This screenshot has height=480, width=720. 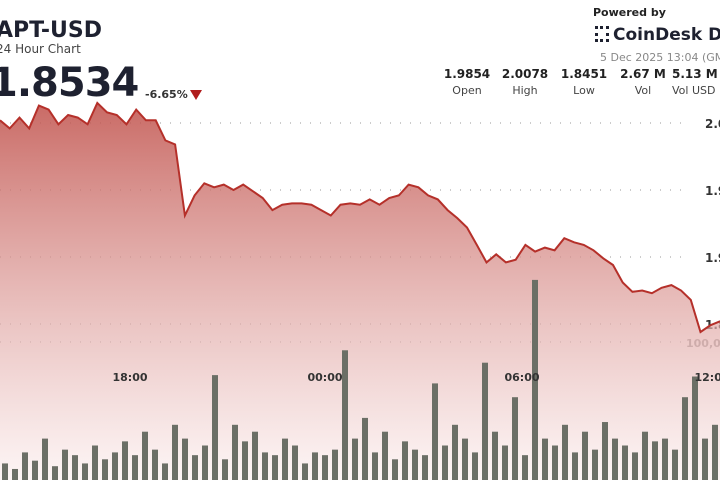 I want to click on chart-subtitle: 24 Hour Chart, so click(x=40, y=49).